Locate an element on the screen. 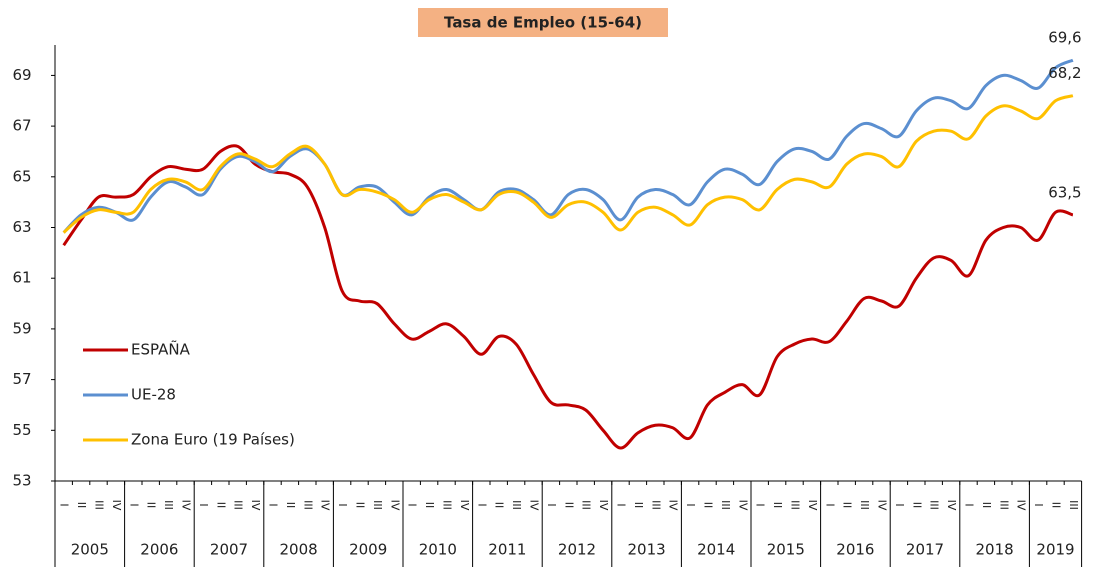  year-label: 2008 is located at coordinates (299, 550).